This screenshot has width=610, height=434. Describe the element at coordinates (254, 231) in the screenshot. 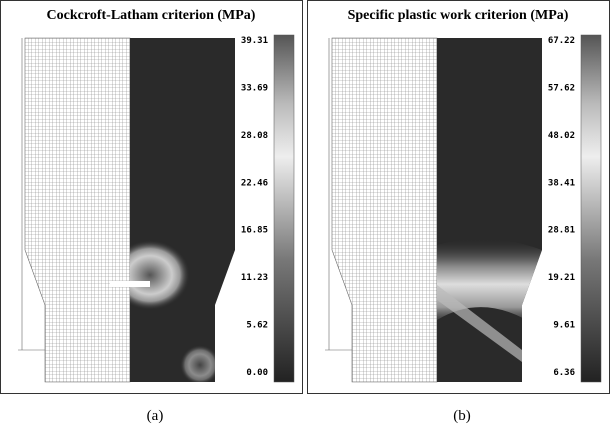

I see `colorbar-tick-label: 16.85` at that location.